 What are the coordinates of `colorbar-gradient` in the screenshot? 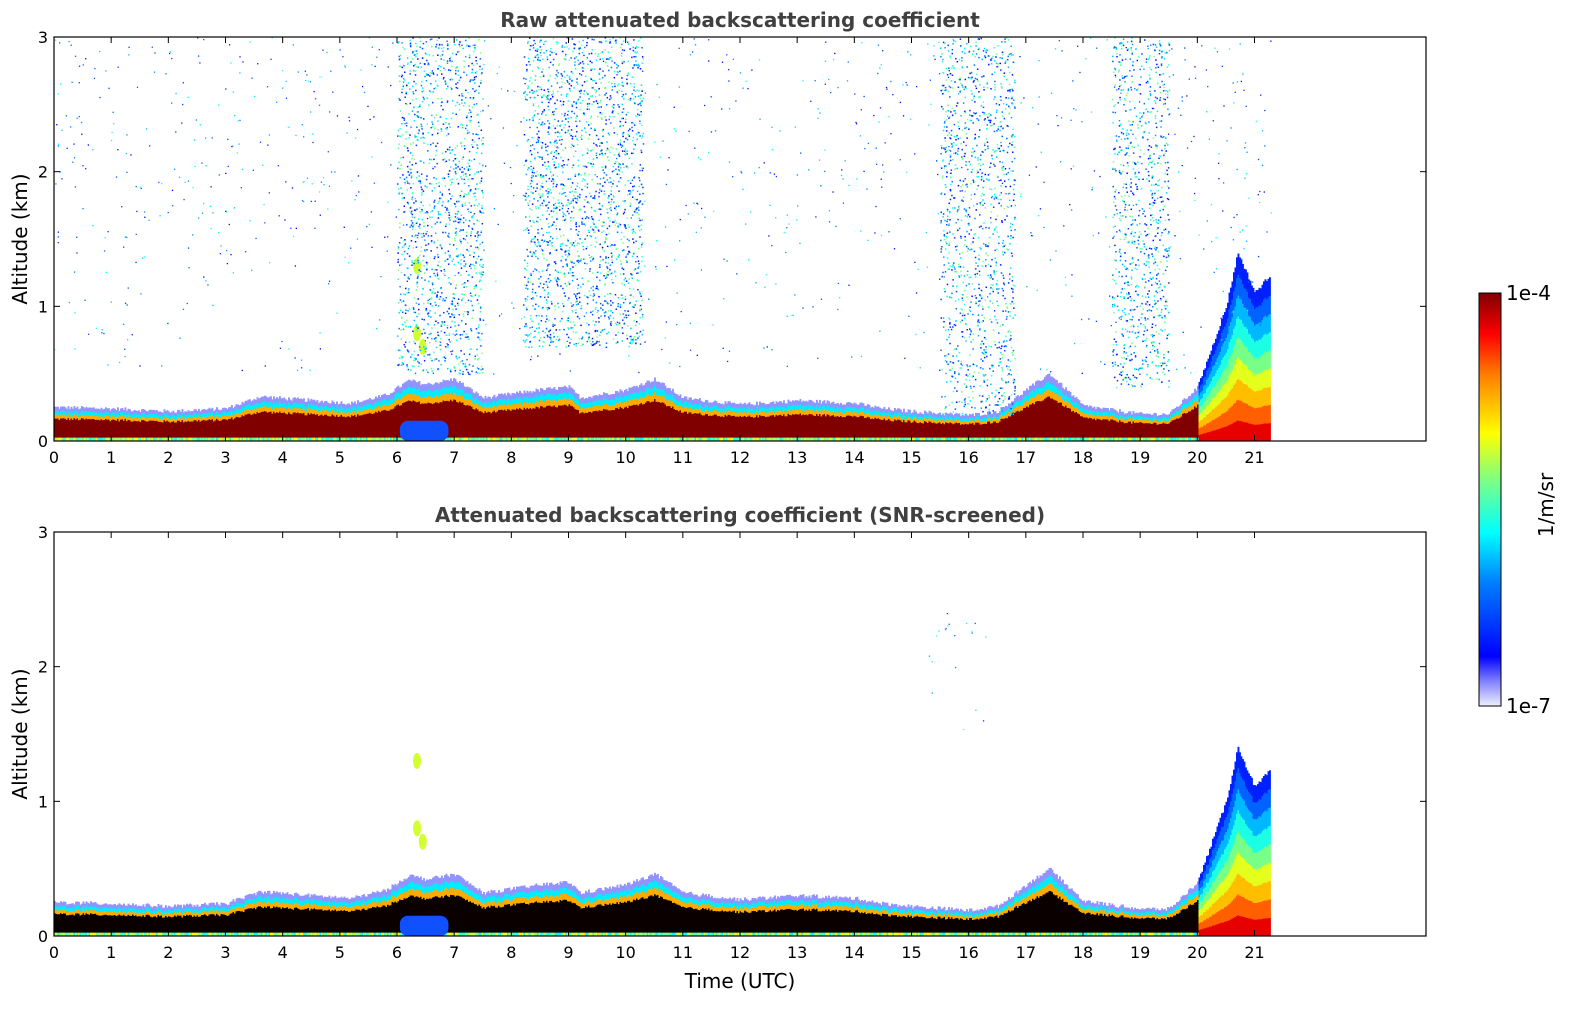 It's located at (1490, 499).